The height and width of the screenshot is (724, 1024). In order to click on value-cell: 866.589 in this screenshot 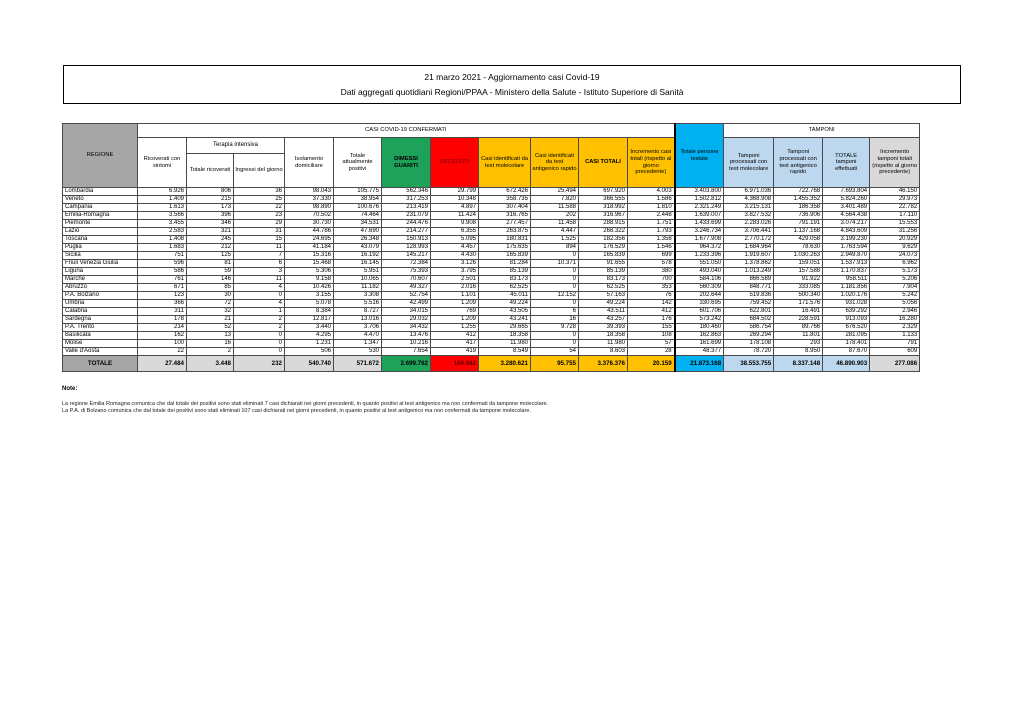, I will do `click(749, 279)`.